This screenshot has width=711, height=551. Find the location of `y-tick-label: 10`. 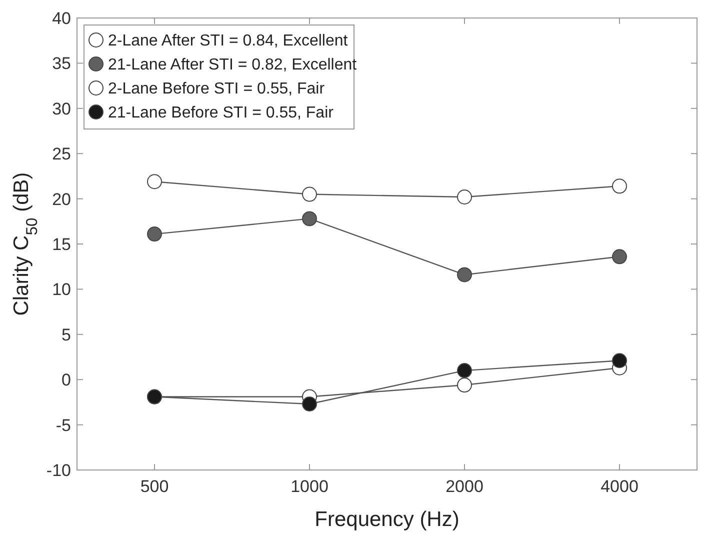

y-tick-label: 10 is located at coordinates (61, 290).